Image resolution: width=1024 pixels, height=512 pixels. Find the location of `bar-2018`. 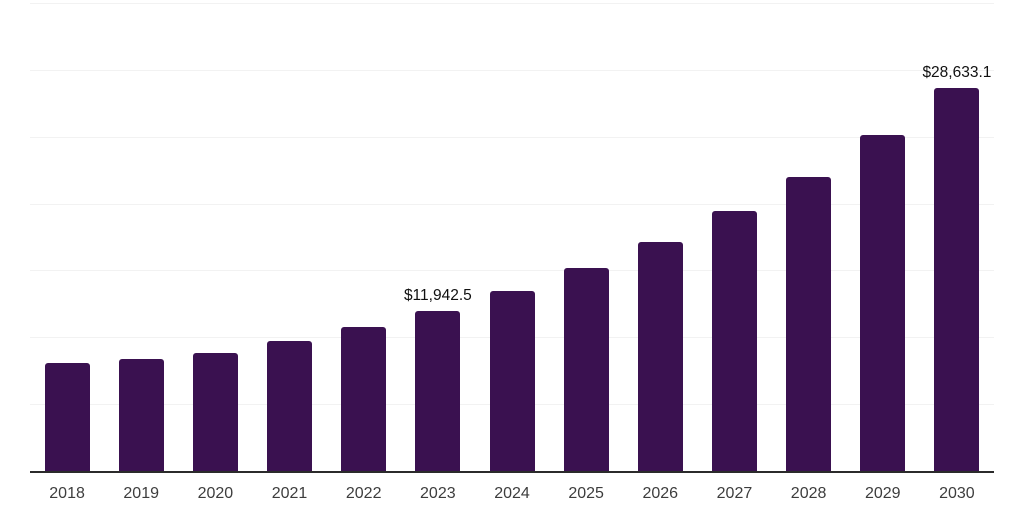

bar-2018 is located at coordinates (67, 417).